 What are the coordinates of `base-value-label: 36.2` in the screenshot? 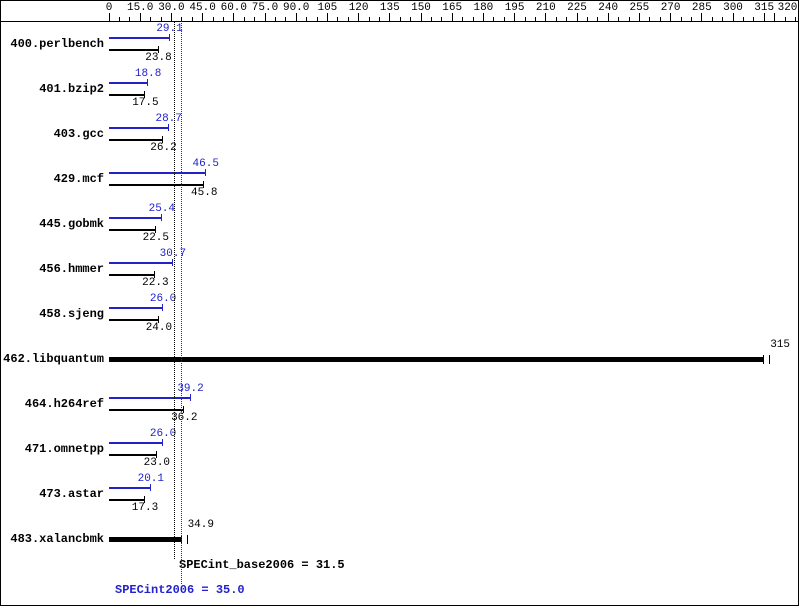 It's located at (184, 418).